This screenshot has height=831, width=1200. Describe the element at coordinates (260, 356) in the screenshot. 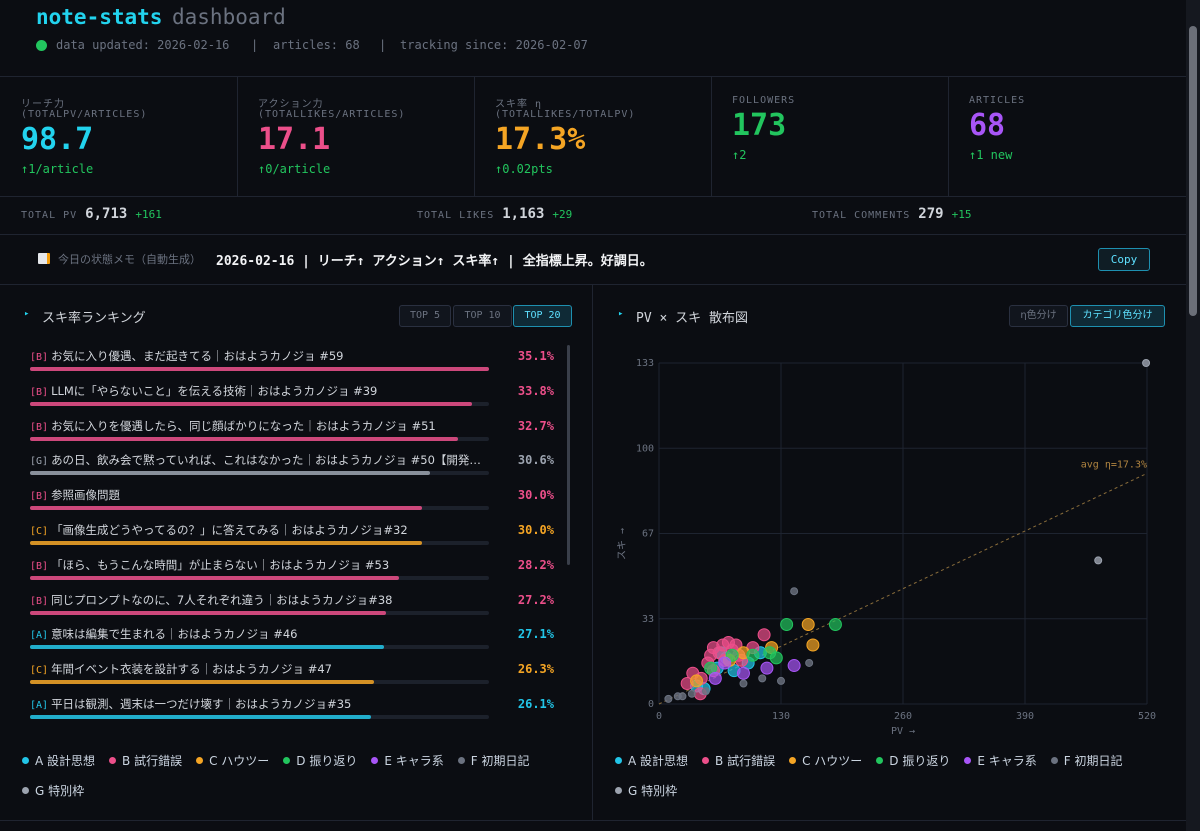

I see `ranking-title: [B] お気に入り優遇、まだ起きてる｜おはようカノジョ #59` at that location.